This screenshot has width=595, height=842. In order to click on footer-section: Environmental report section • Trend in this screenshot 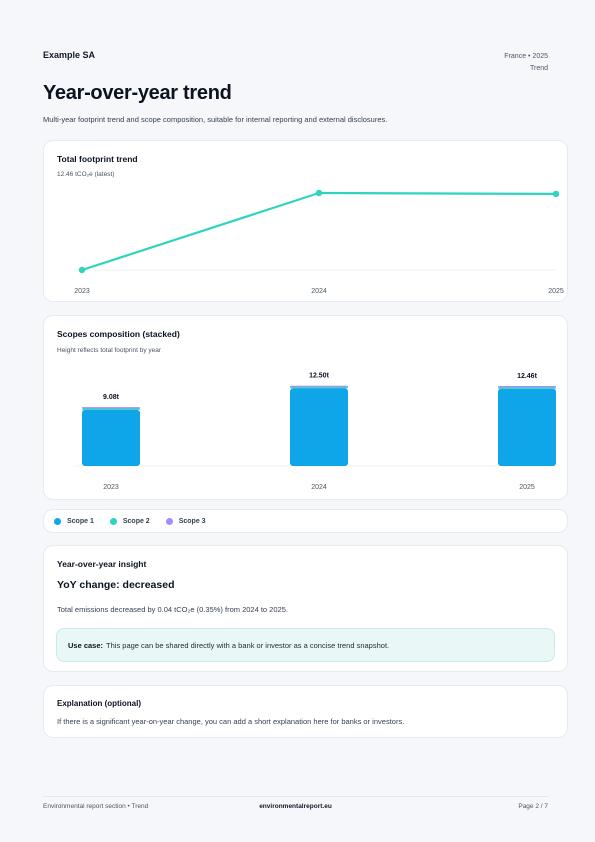, I will do `click(96, 806)`.